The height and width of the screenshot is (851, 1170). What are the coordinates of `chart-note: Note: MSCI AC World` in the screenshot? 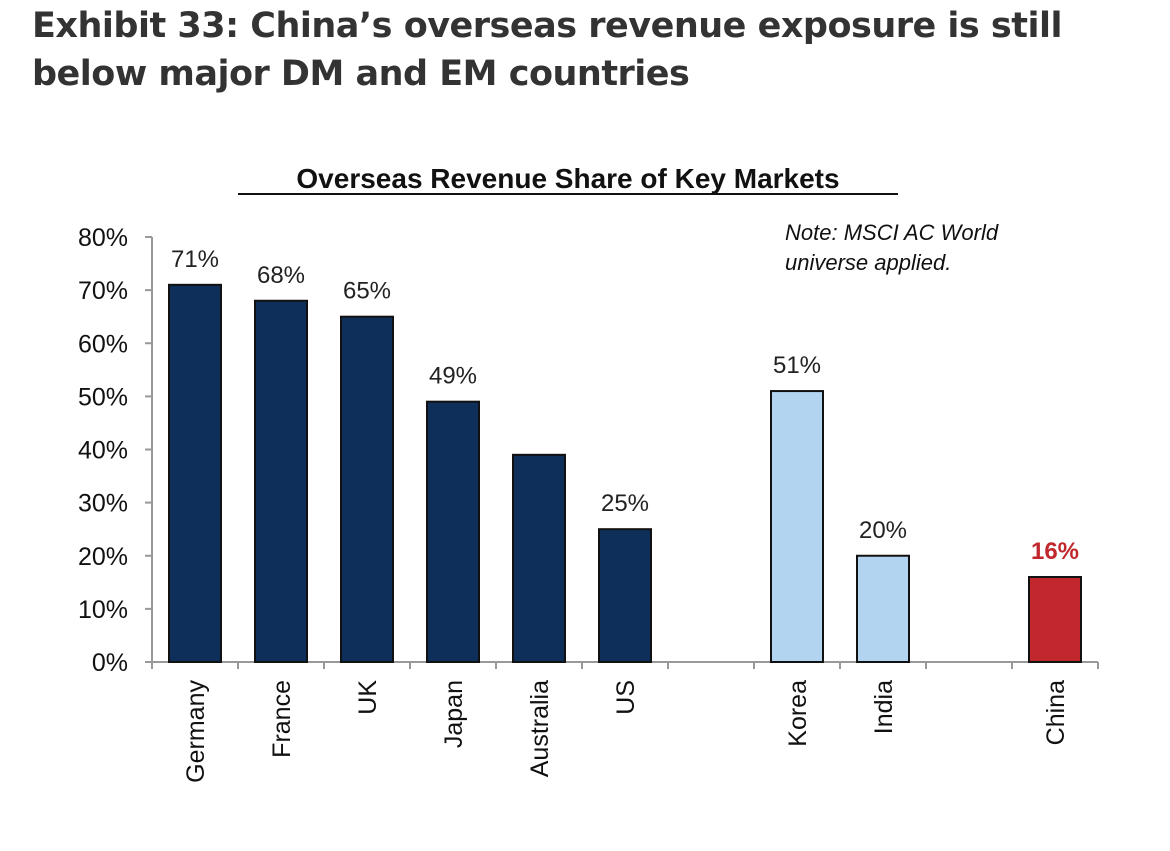 It's located at (892, 232).